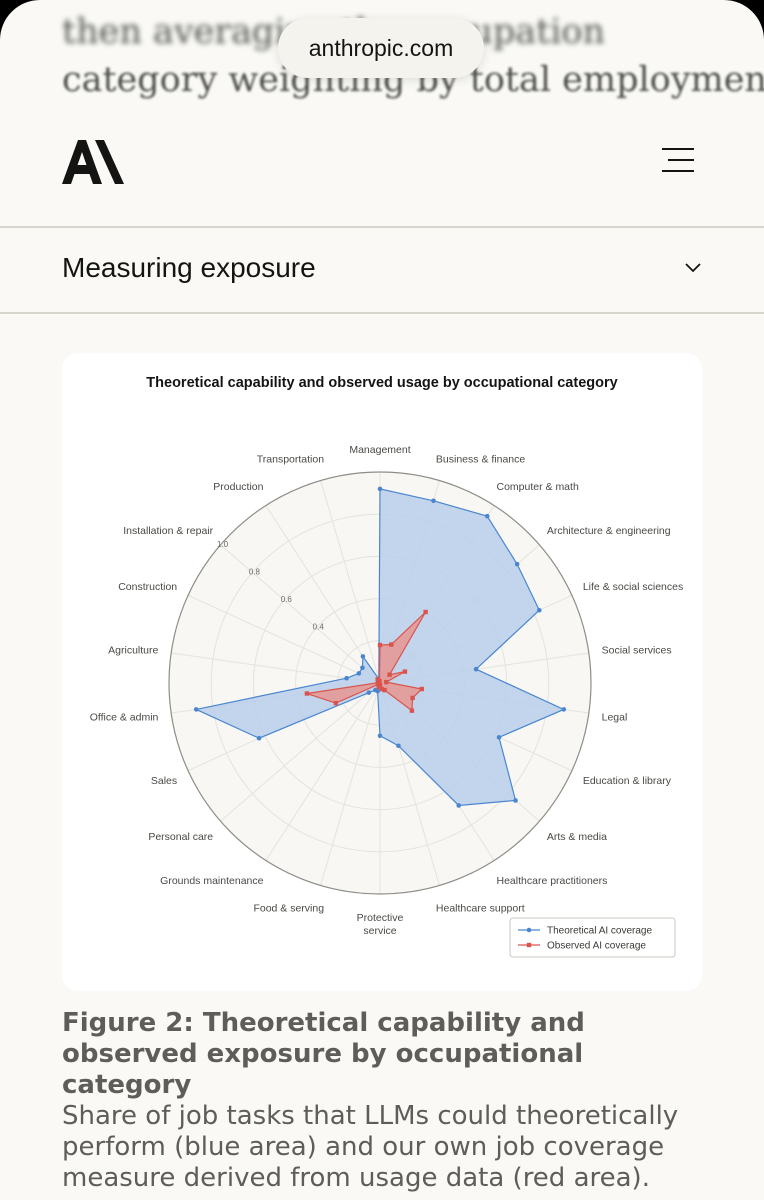 Image resolution: width=764 pixels, height=1200 pixels. What do you see at coordinates (382, 169) in the screenshot?
I see `site-header` at bounding box center [382, 169].